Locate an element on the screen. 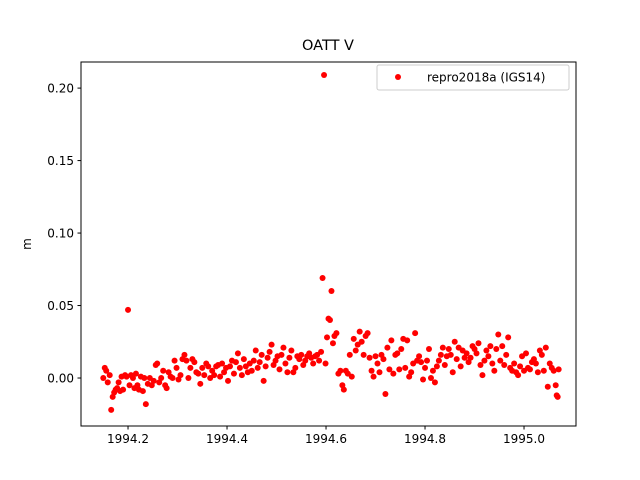 This screenshot has width=640, height=480. x-tick-label: 1994.4 is located at coordinates (227, 439).